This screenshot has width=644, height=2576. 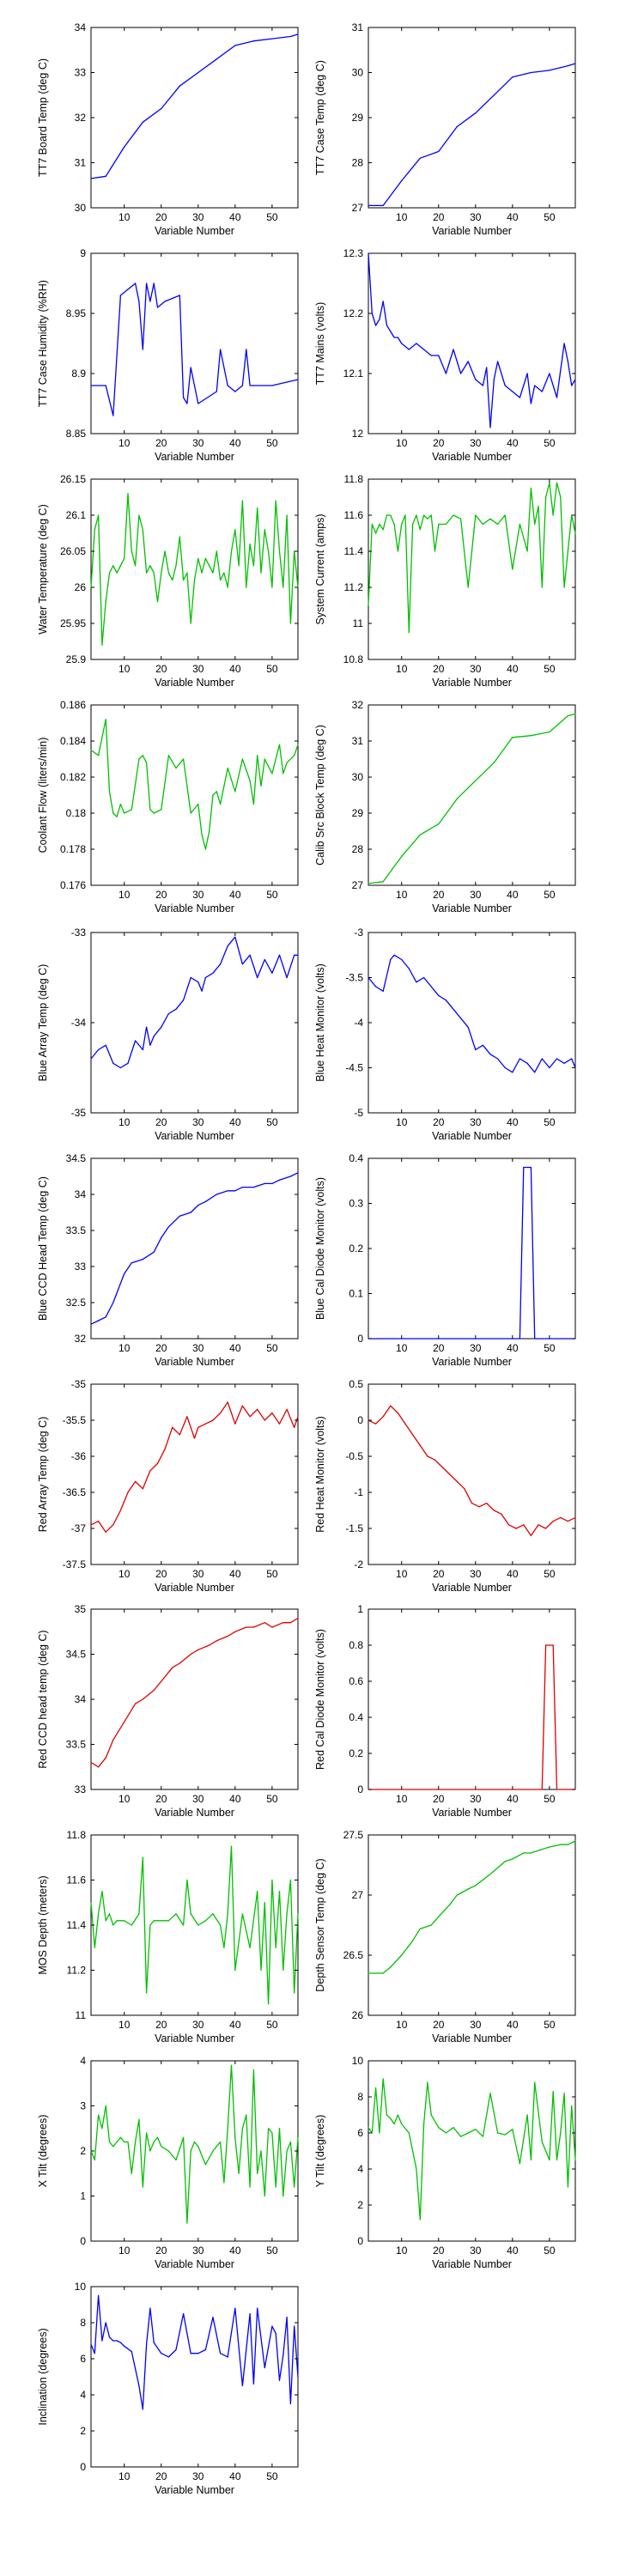 I want to click on y-tick-label: 11.4, so click(x=77, y=1925).